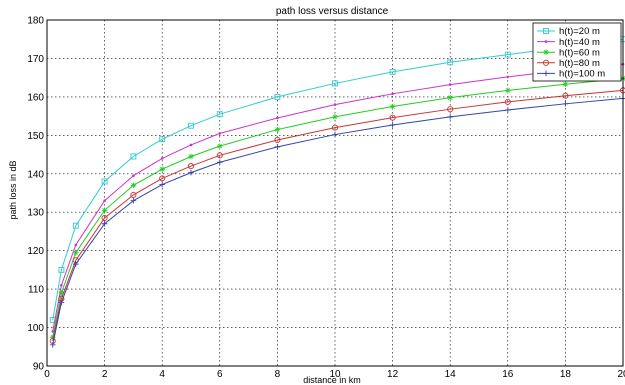 The image size is (625, 385). What do you see at coordinates (579, 52) in the screenshot?
I see `legend-label: h(t)=60 m` at bounding box center [579, 52].